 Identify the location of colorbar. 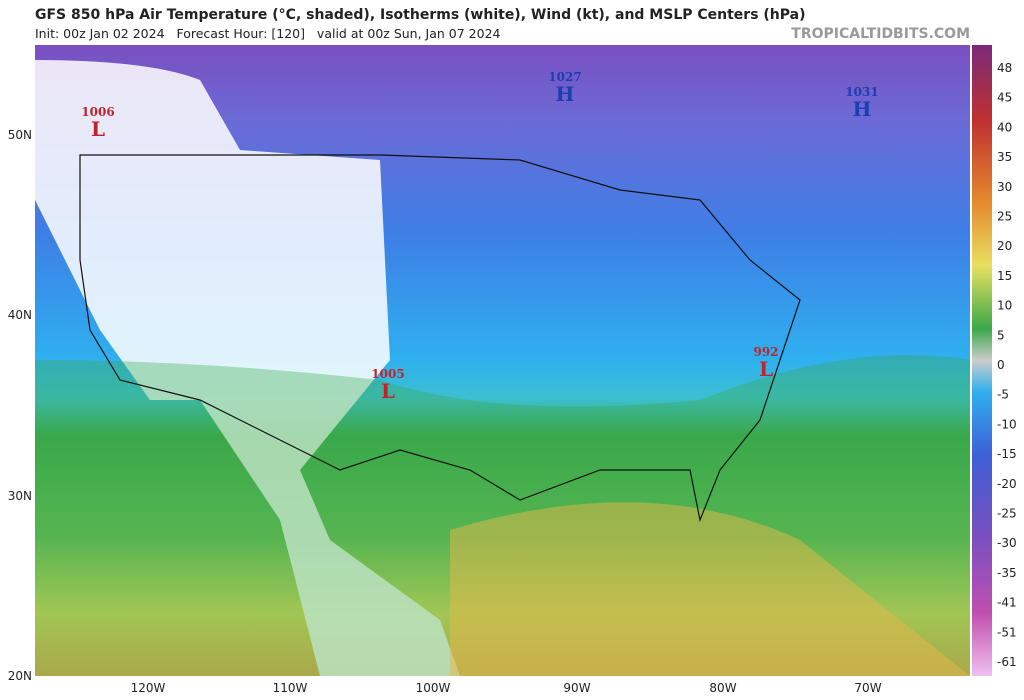
(982, 360).